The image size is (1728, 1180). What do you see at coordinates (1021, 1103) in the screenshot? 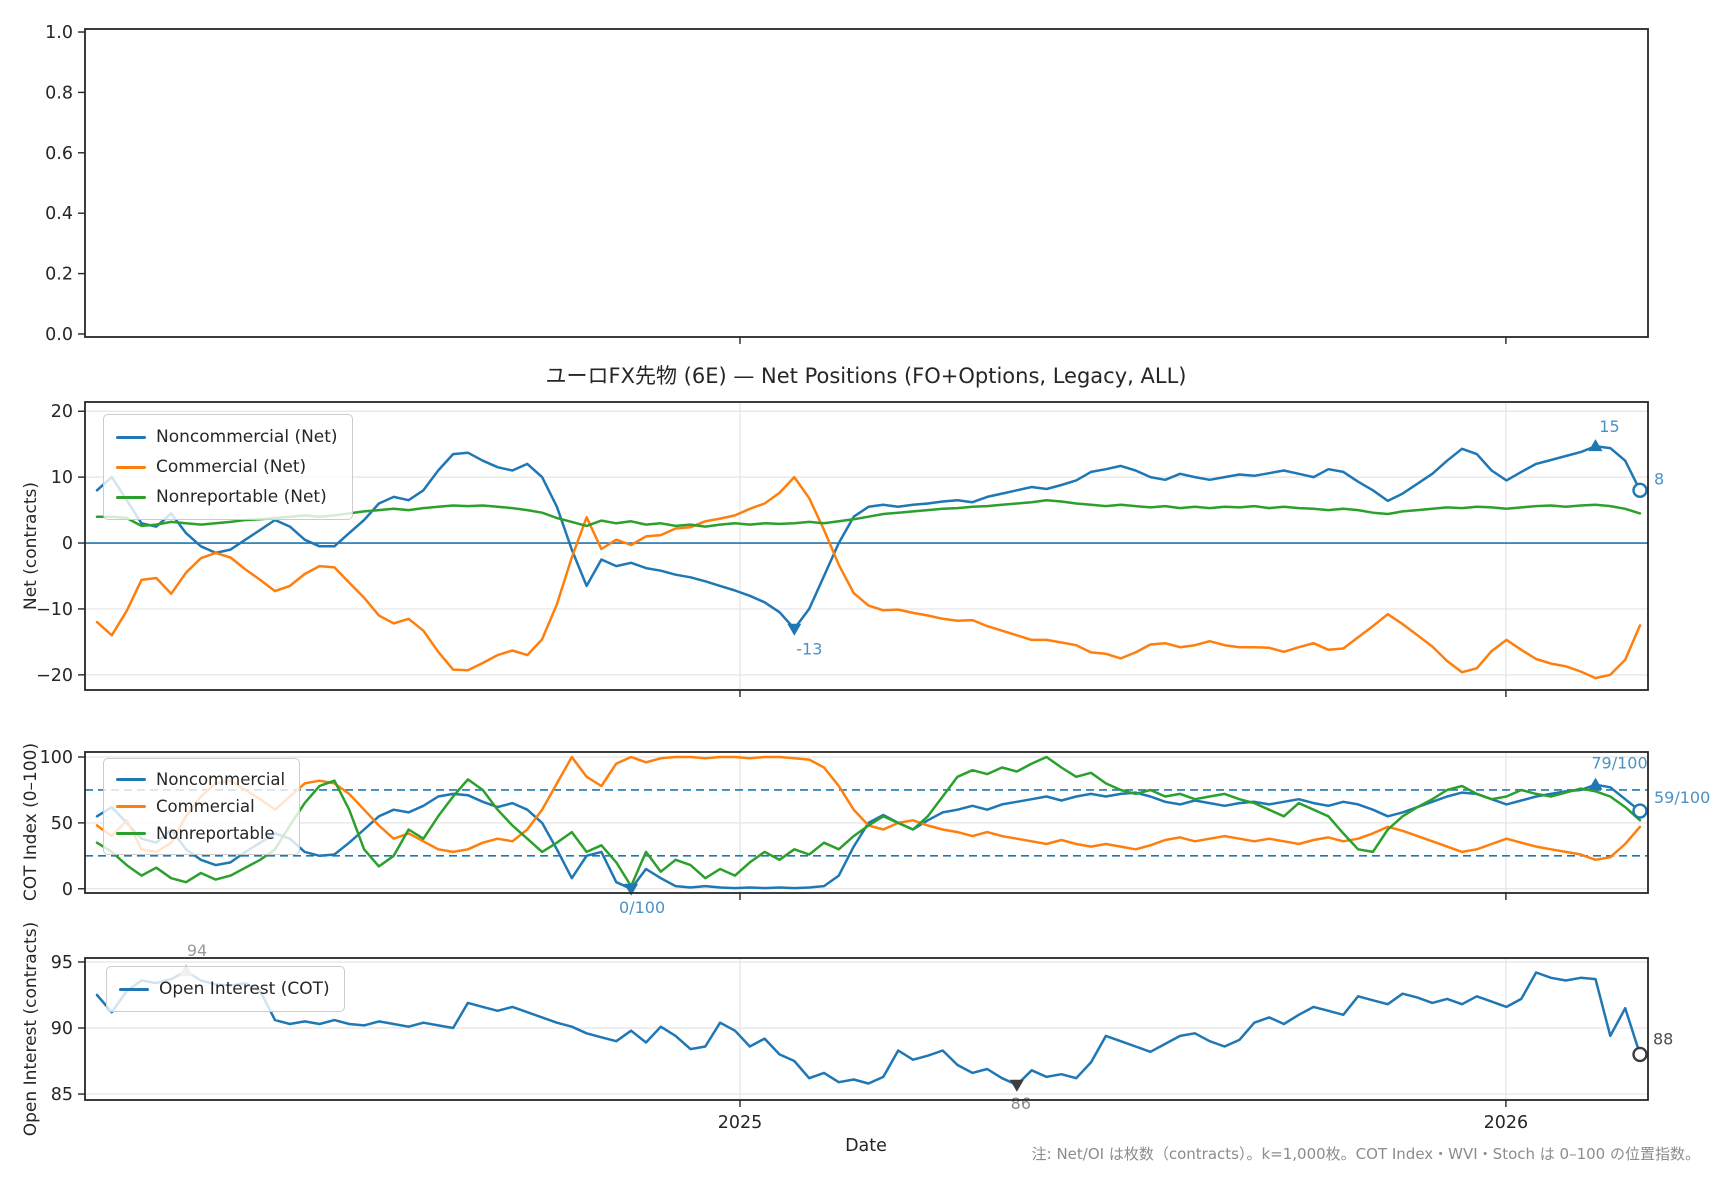
I see `annotation-86: 86` at bounding box center [1021, 1103].